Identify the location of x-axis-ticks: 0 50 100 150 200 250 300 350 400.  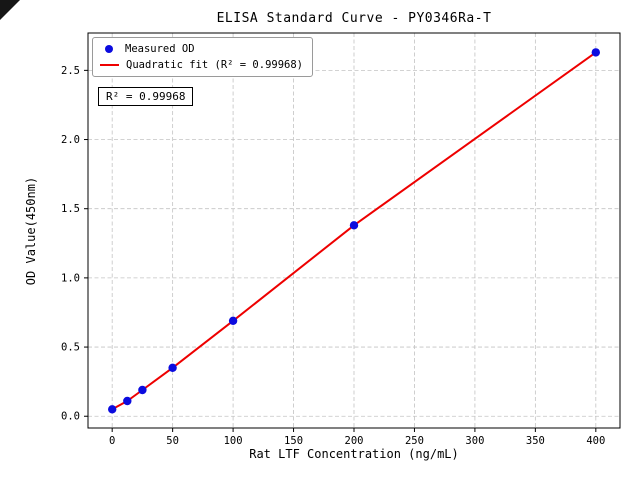
(357, 437).